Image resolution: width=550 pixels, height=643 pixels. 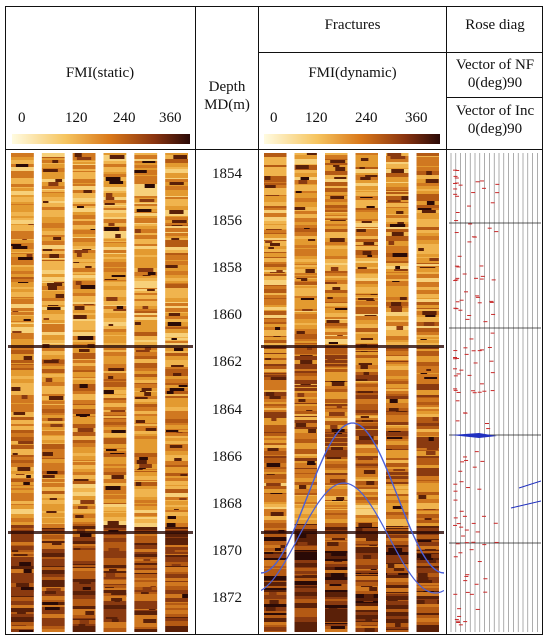 What do you see at coordinates (495, 83) in the screenshot?
I see `vector-nf-range: 0(deg)90` at bounding box center [495, 83].